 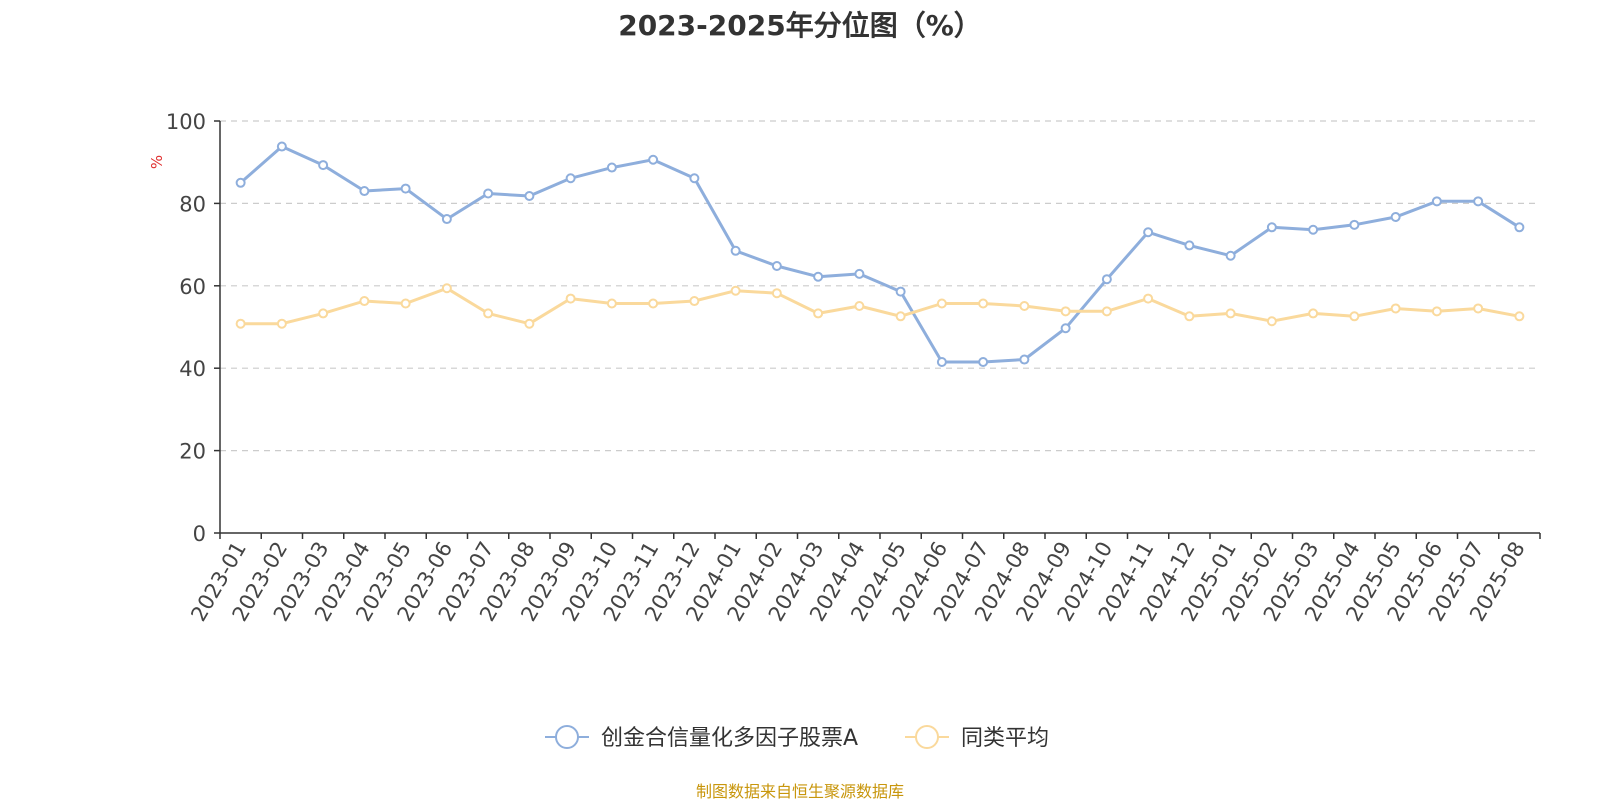 I want to click on y-tick-label: 80, so click(x=192, y=204).